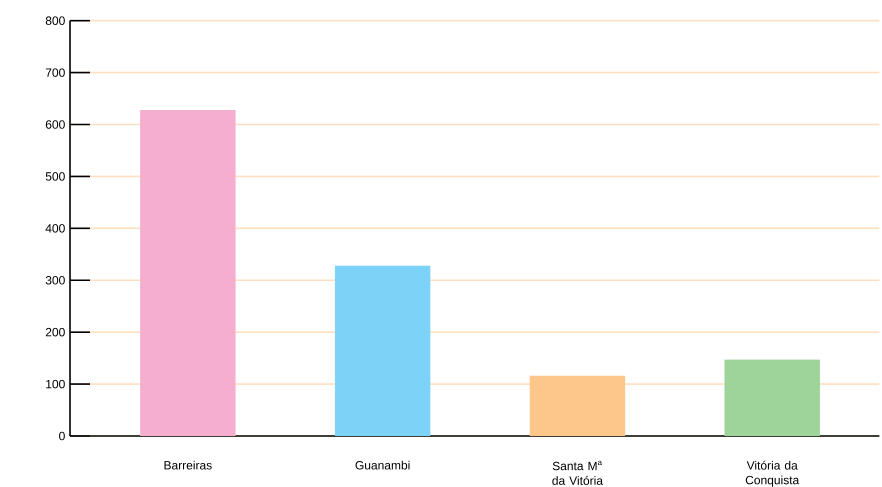  What do you see at coordinates (62, 436) in the screenshot?
I see `y-tick-label: 0` at bounding box center [62, 436].